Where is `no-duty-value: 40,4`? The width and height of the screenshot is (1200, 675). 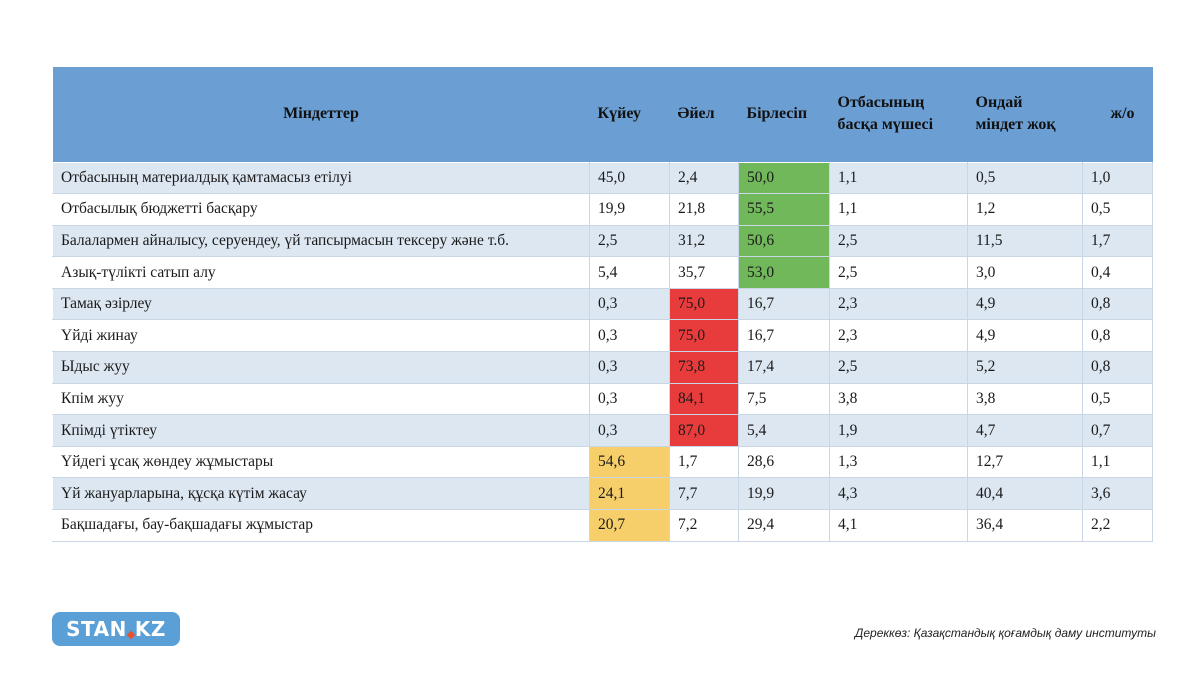
no-duty-value: 40,4 is located at coordinates (1025, 494).